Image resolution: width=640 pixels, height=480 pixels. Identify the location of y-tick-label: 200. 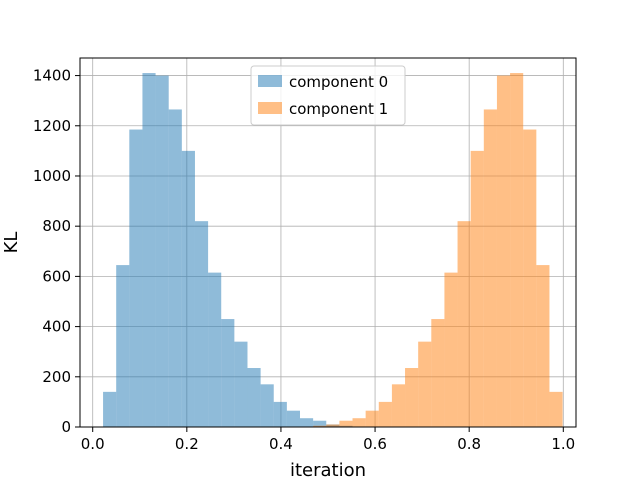
(56, 377).